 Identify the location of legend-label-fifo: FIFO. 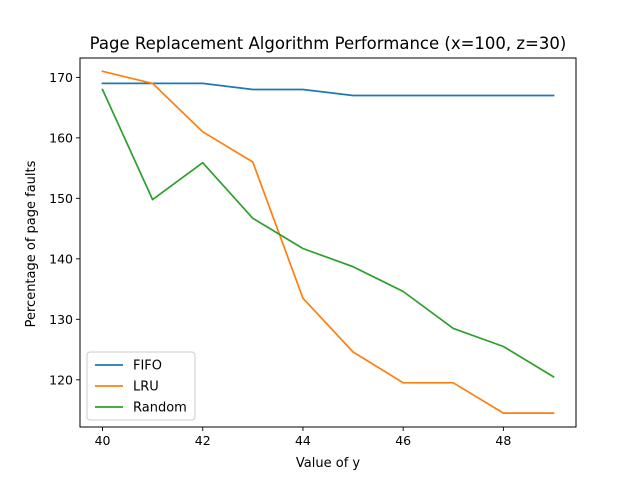
(147, 366).